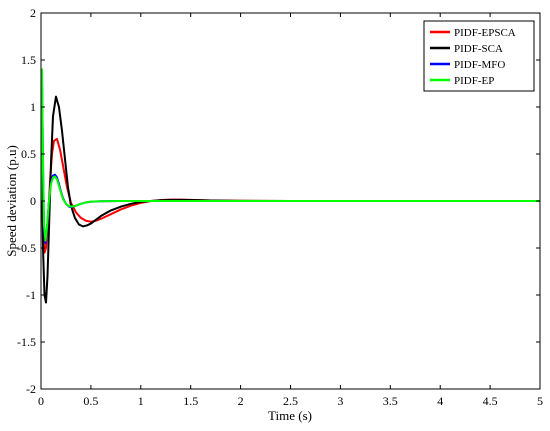 The image size is (550, 431). What do you see at coordinates (28, 154) in the screenshot?
I see `y-tick-label: 0.5` at bounding box center [28, 154].